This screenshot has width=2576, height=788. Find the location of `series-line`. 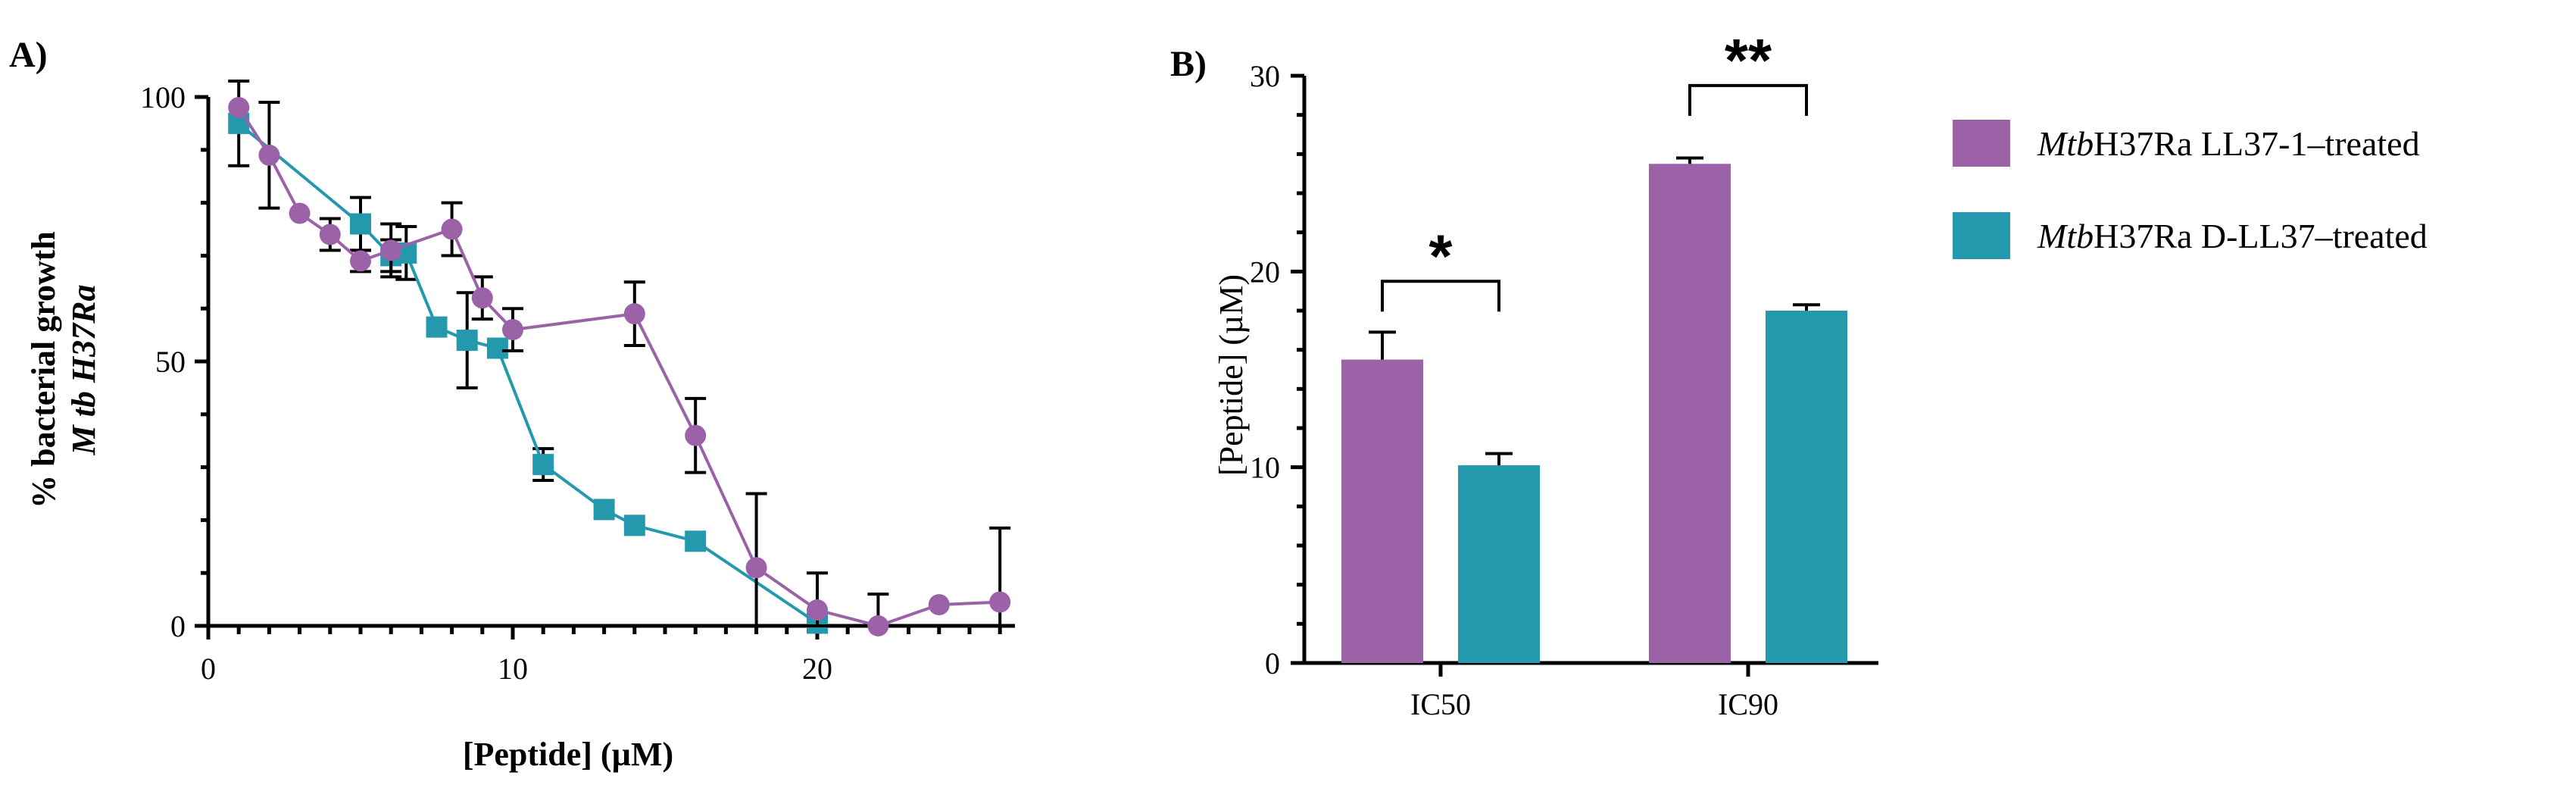

series-line is located at coordinates (528, 373).